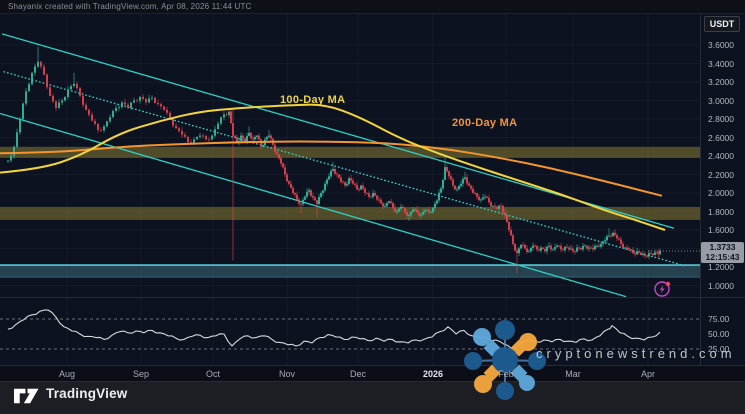 The image size is (745, 414). I want to click on page-footer, so click(372, 397).